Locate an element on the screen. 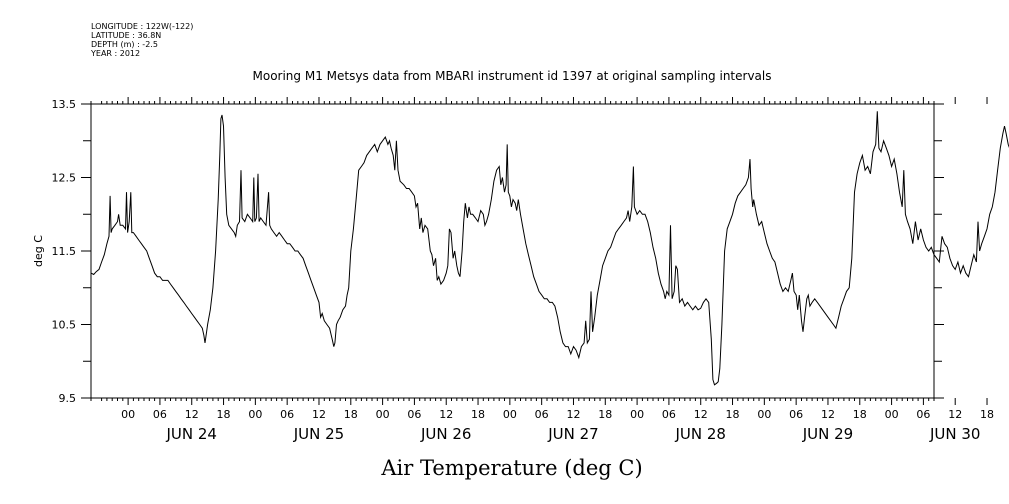  x-day-label: JUN 28 is located at coordinates (699, 434).